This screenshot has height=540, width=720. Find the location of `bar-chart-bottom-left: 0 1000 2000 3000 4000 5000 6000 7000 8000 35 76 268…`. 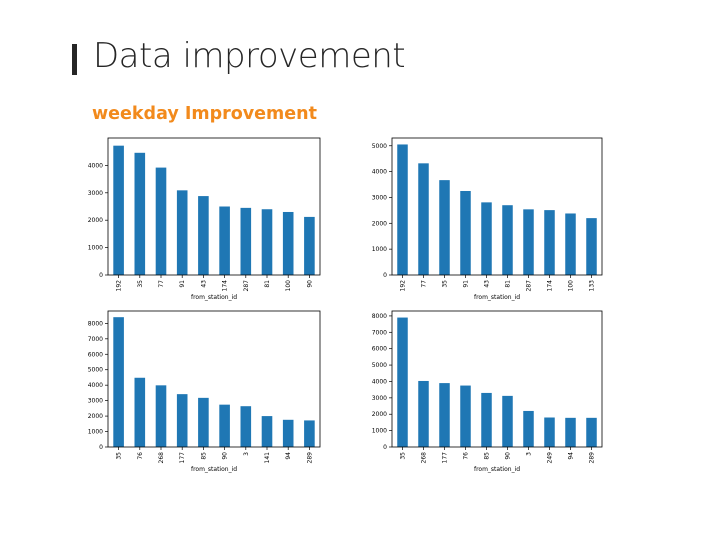

bar-chart-bottom-left: 0 1000 2000 3000 4000 5000 6000 7000 8000 35 76 268… is located at coordinates (204, 391).